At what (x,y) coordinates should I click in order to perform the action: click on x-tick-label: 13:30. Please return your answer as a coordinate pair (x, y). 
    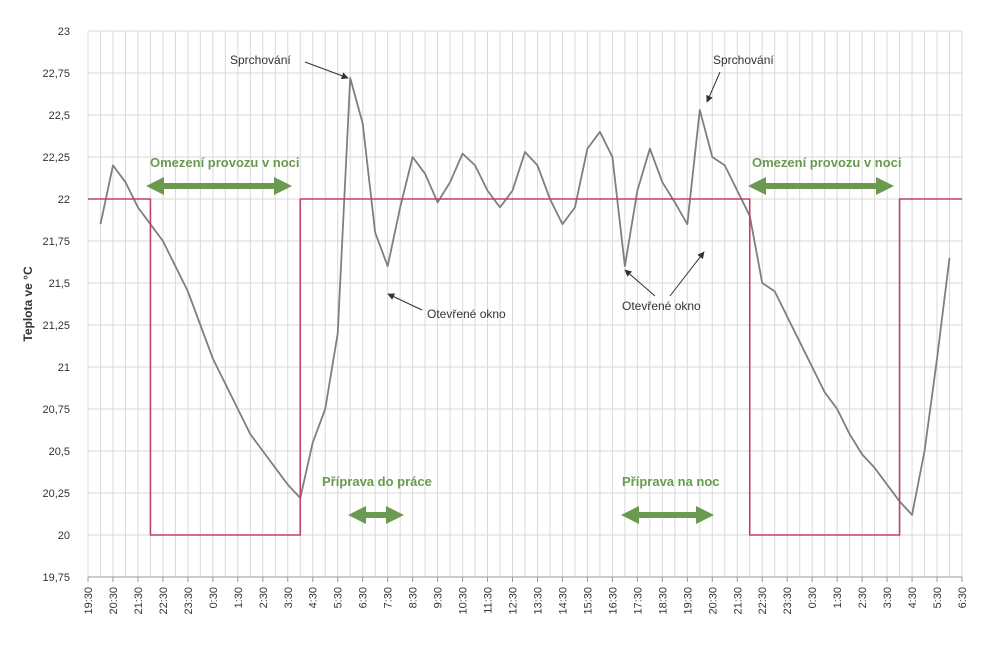
    Looking at the image, I should click on (538, 601).